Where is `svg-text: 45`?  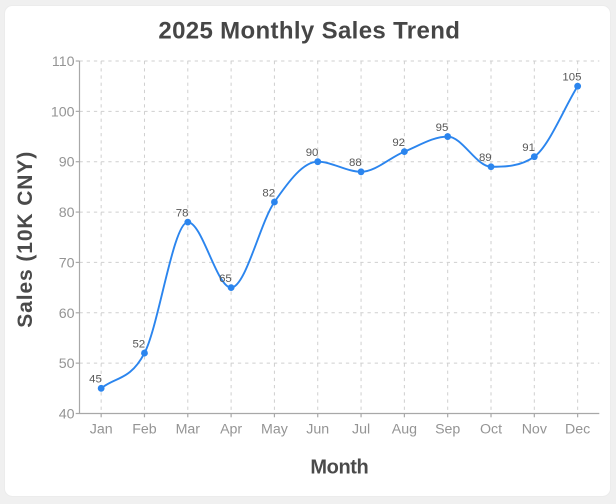
svg-text: 45 is located at coordinates (95, 380).